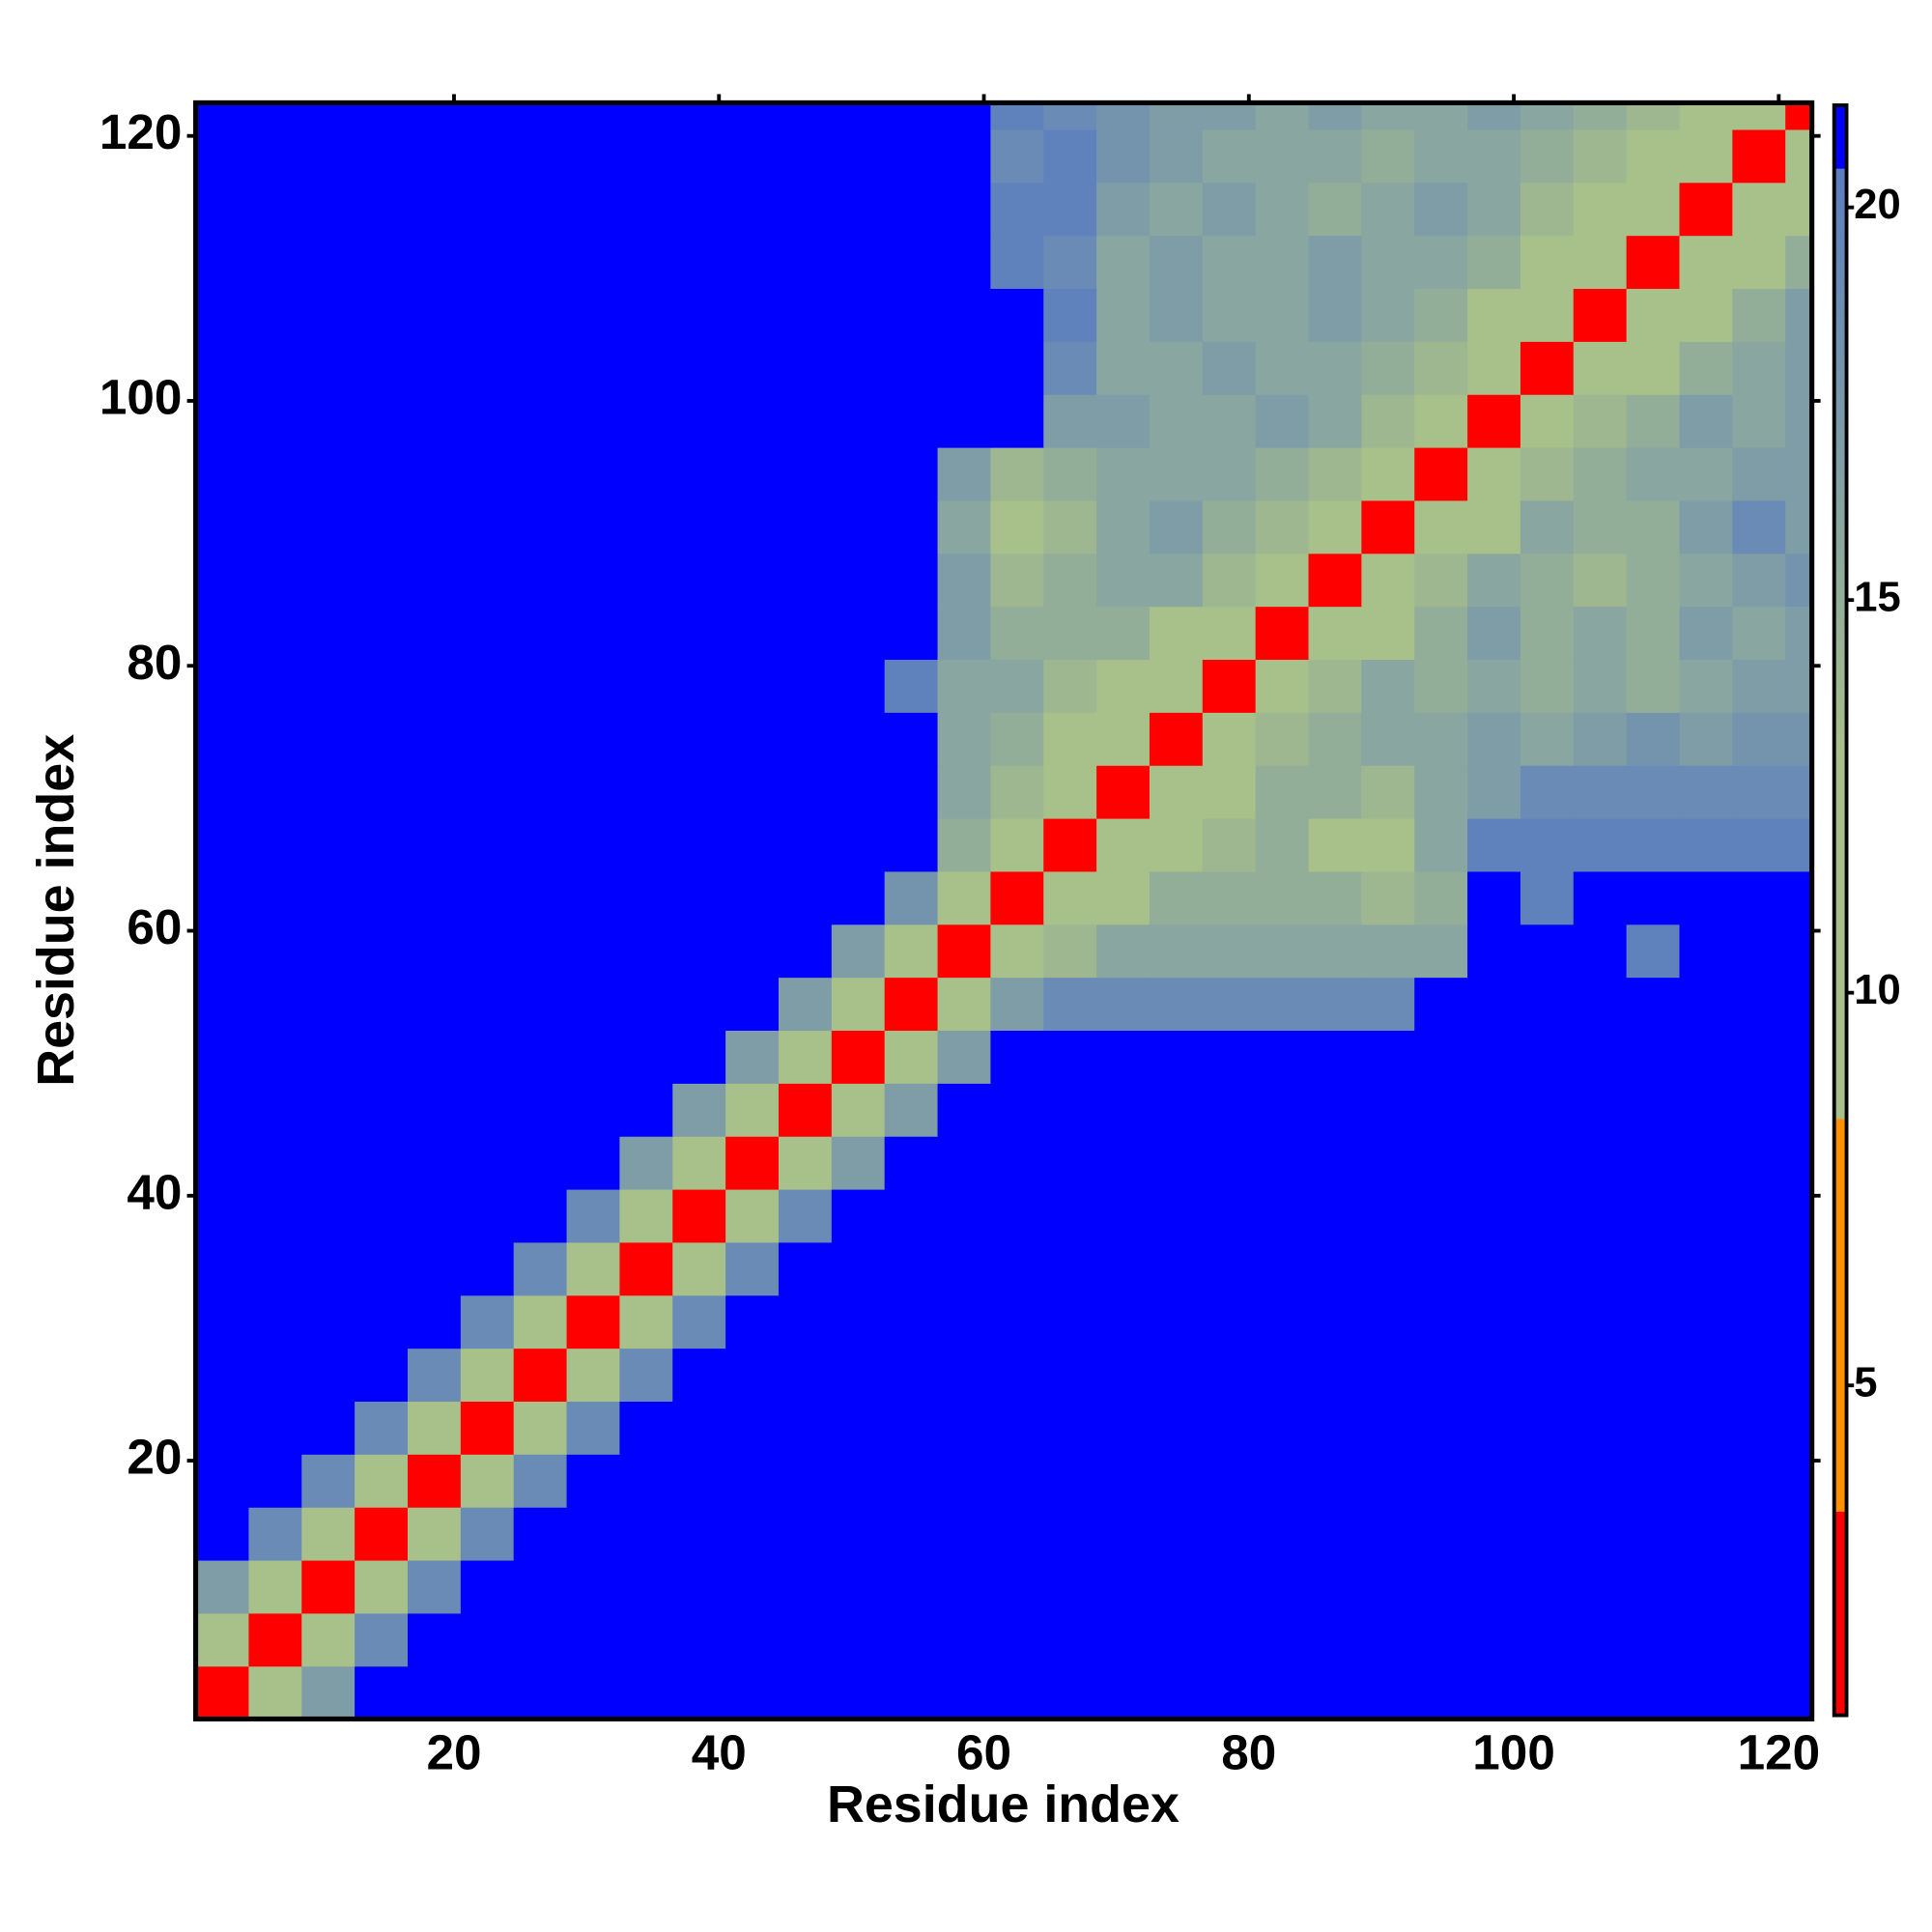  I want to click on colorbar-tick-label: 15, so click(1877, 598).